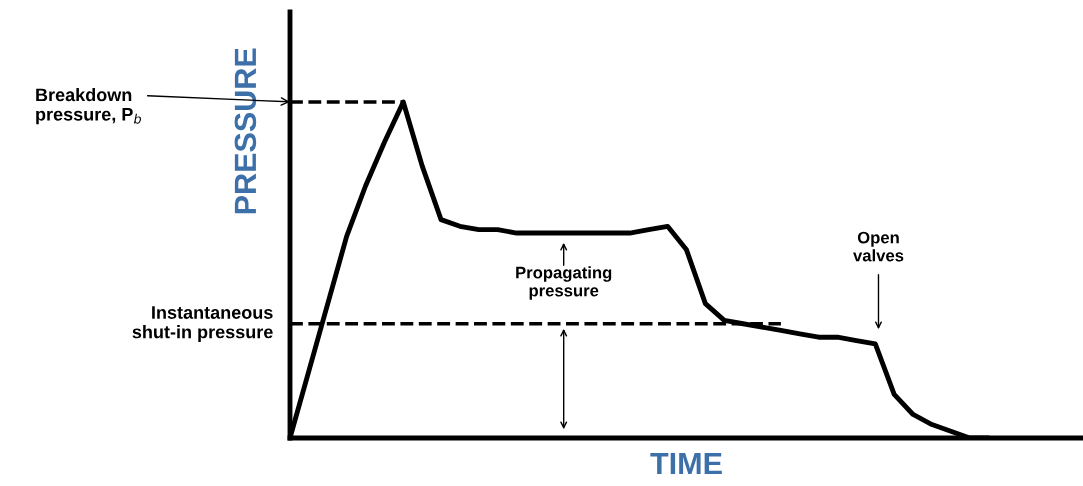 Image resolution: width=1083 pixels, height=486 pixels. I want to click on annotation: Propagating pressure, so click(564, 283).